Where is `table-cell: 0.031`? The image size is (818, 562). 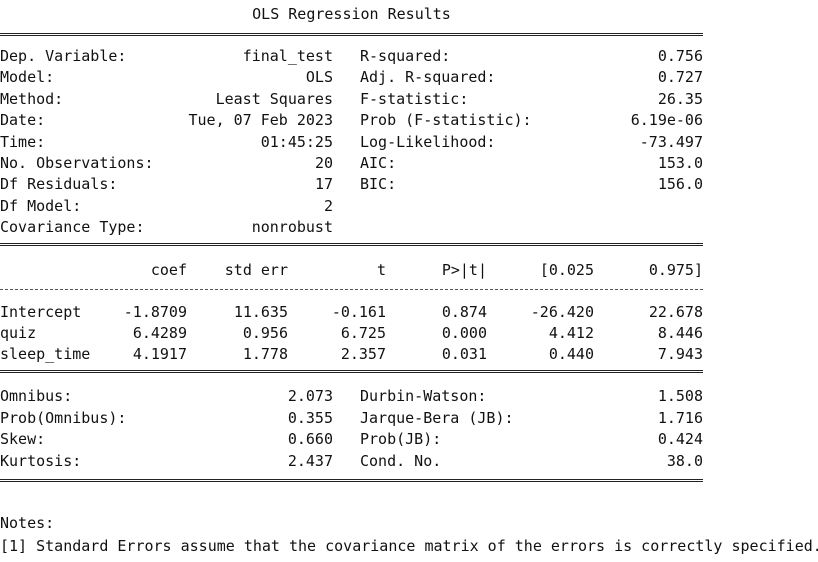
table-cell: 0.031 is located at coordinates (464, 354).